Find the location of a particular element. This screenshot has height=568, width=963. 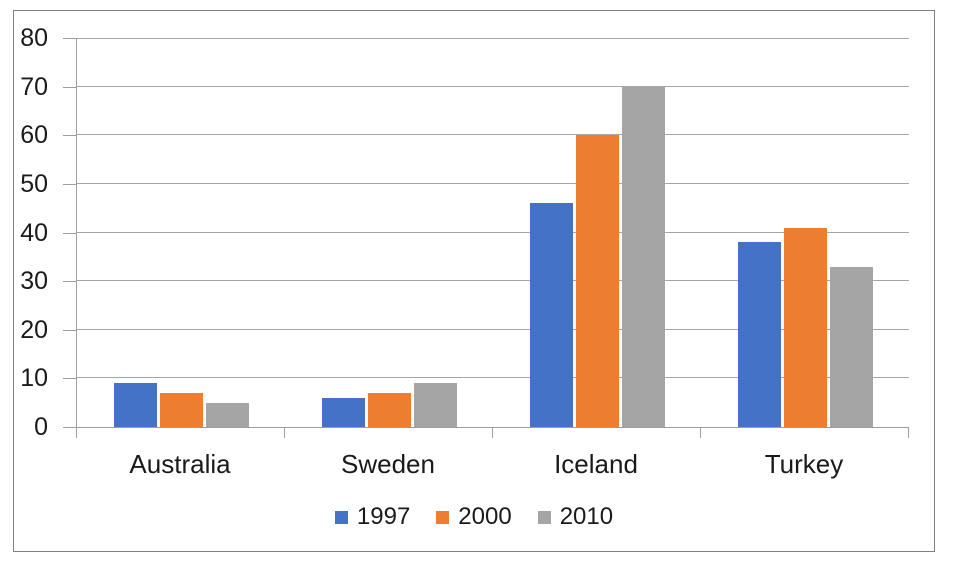

x-category-label: Iceland is located at coordinates (596, 464).